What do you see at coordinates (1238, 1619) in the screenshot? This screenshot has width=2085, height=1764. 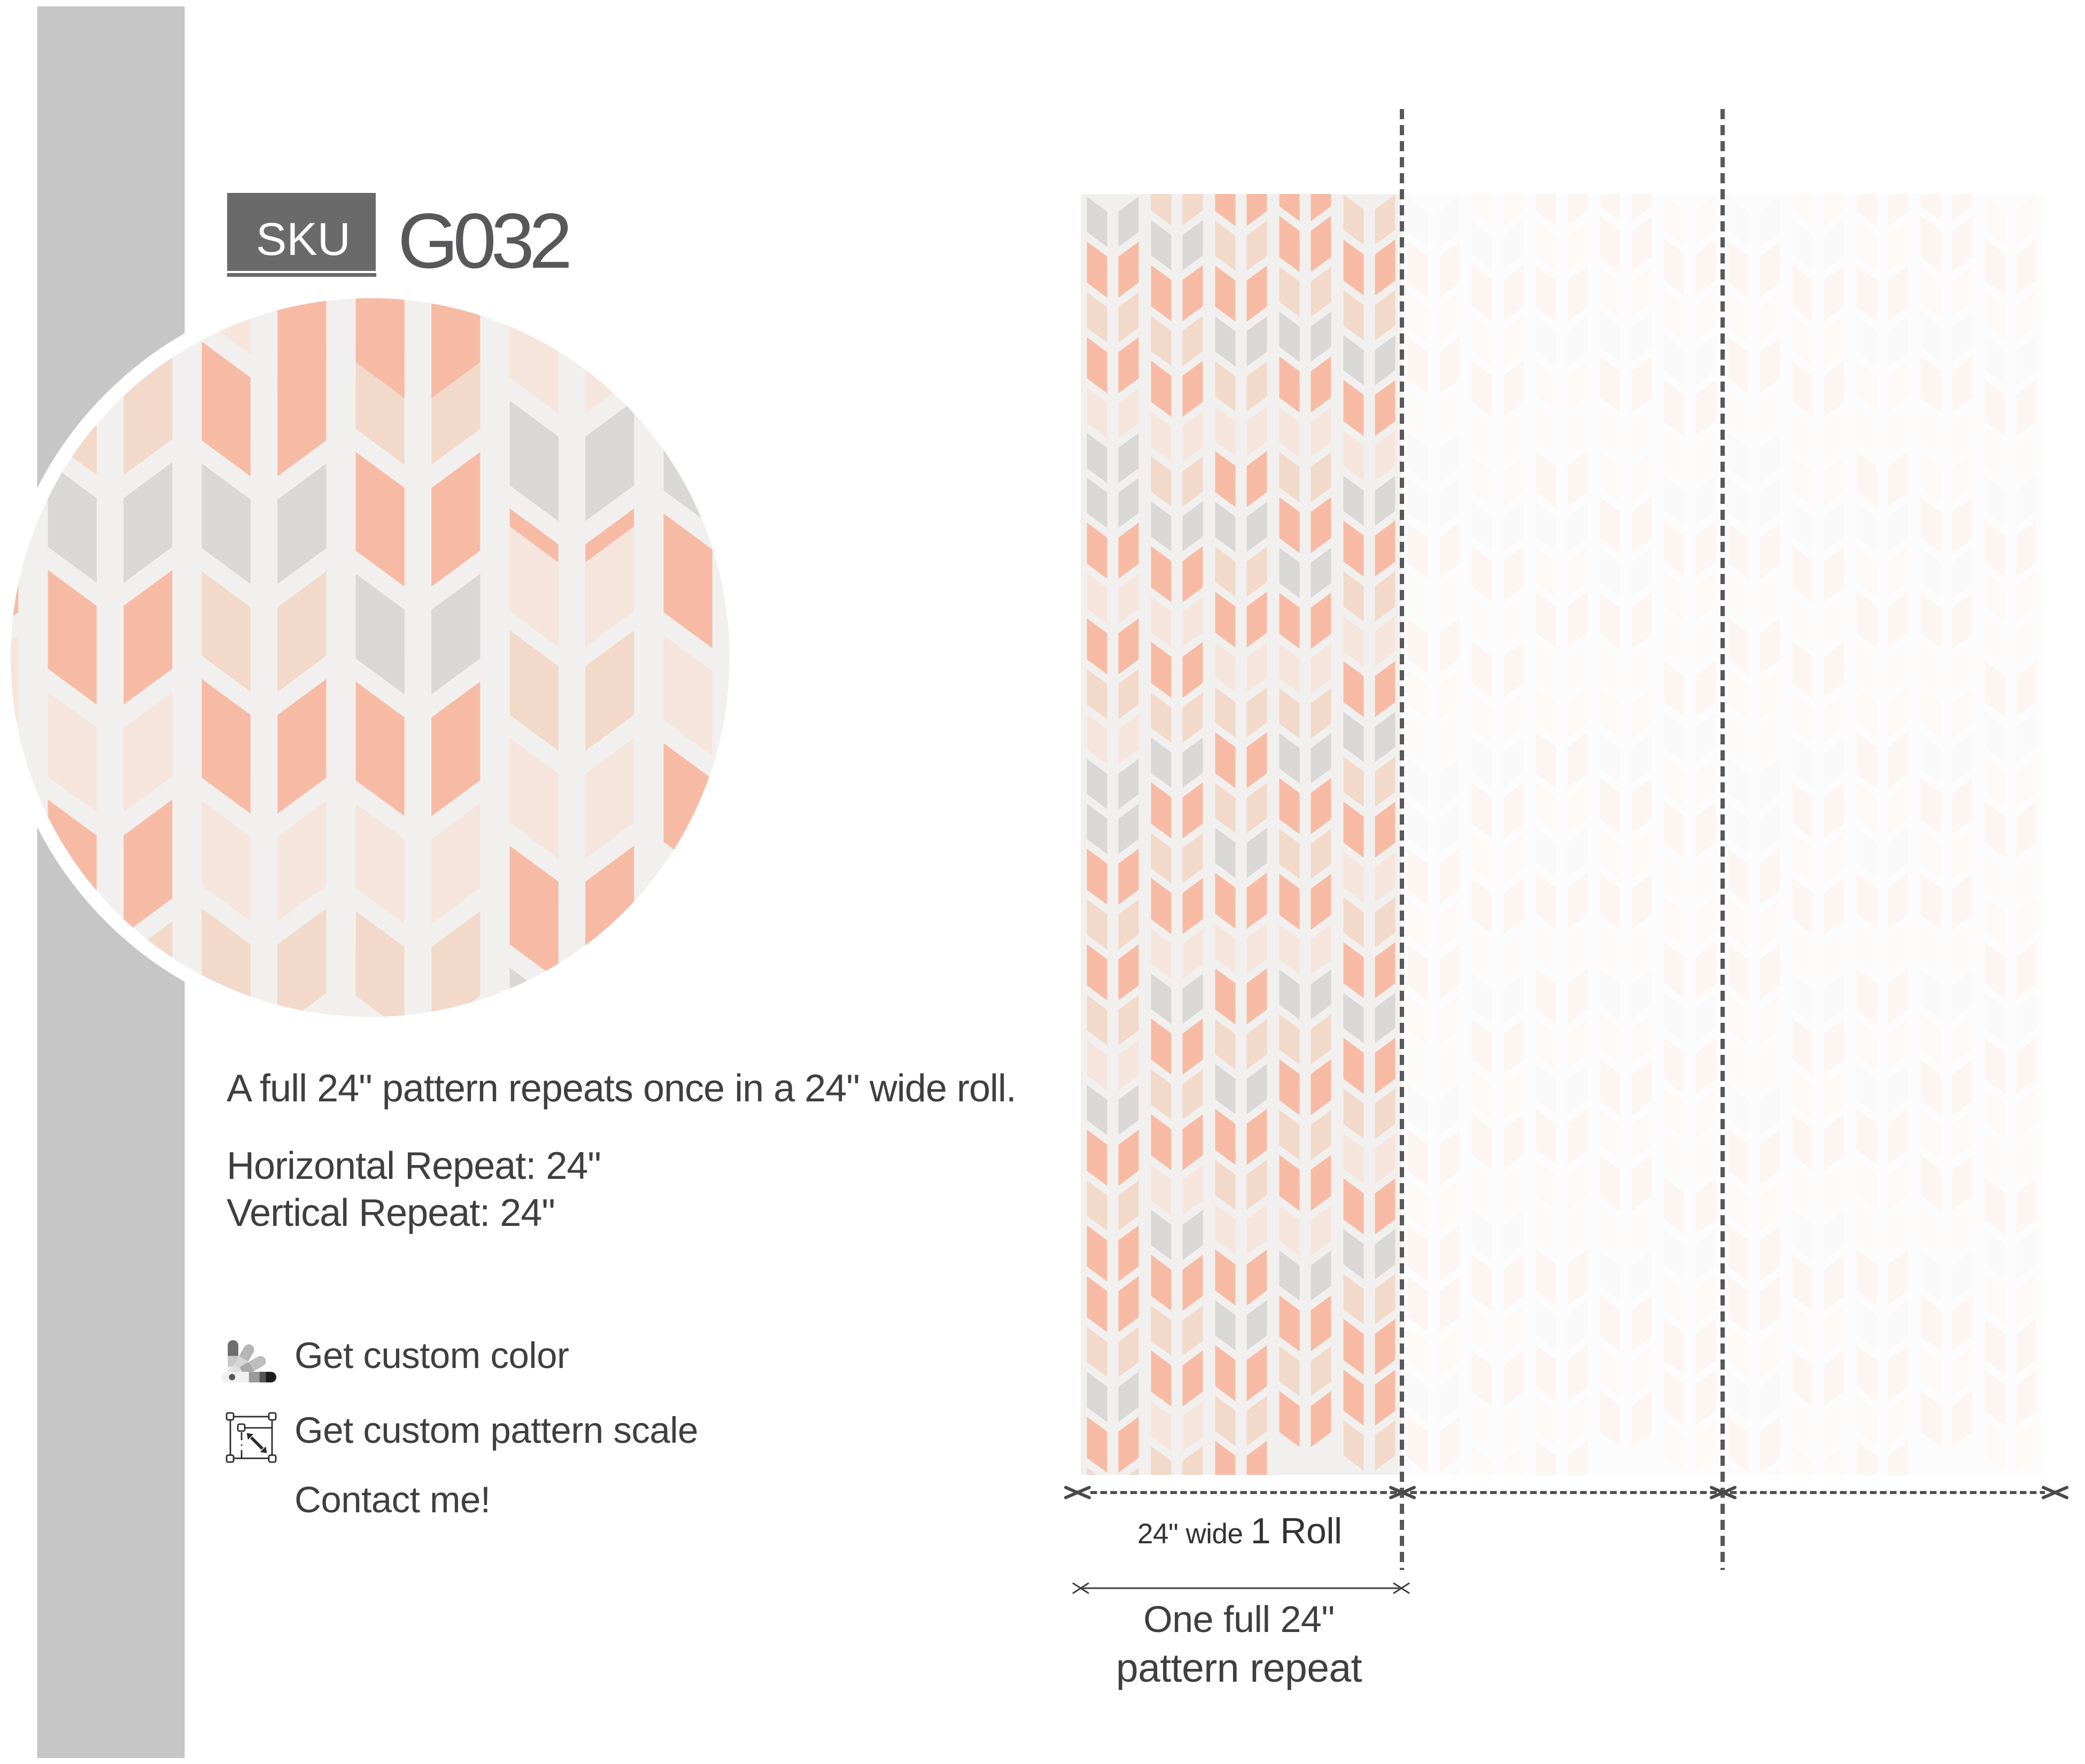 I see `svg-text: One full 24"` at bounding box center [1238, 1619].